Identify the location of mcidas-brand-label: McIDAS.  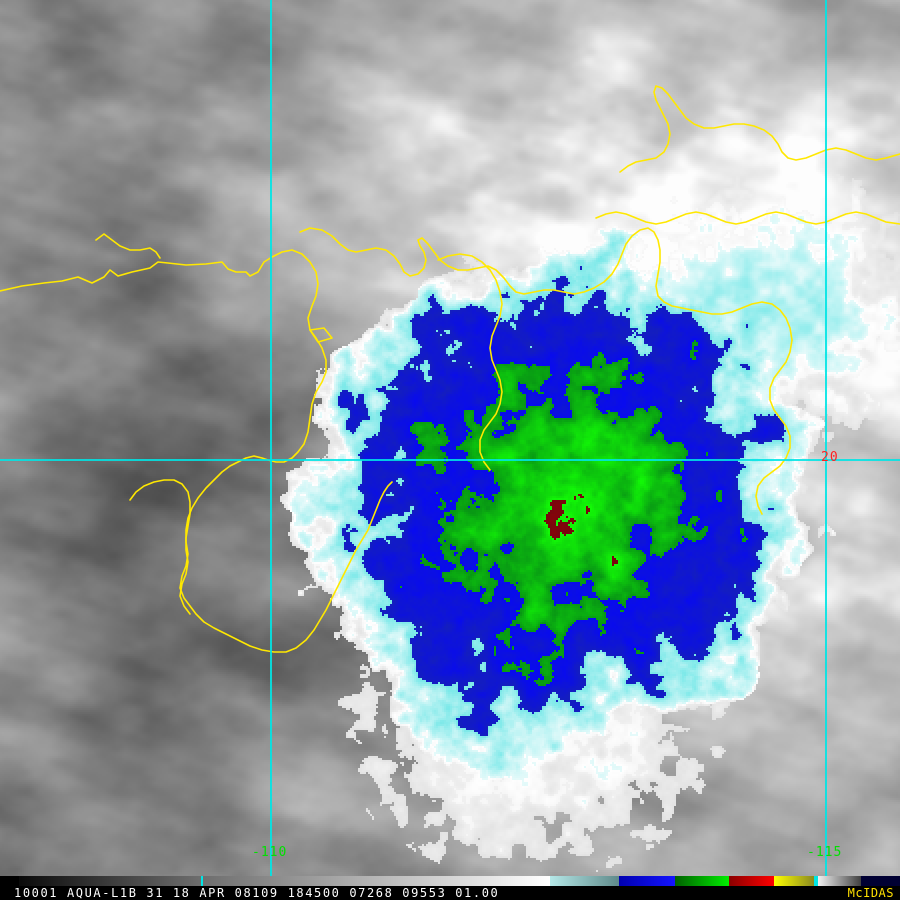
(870, 893).